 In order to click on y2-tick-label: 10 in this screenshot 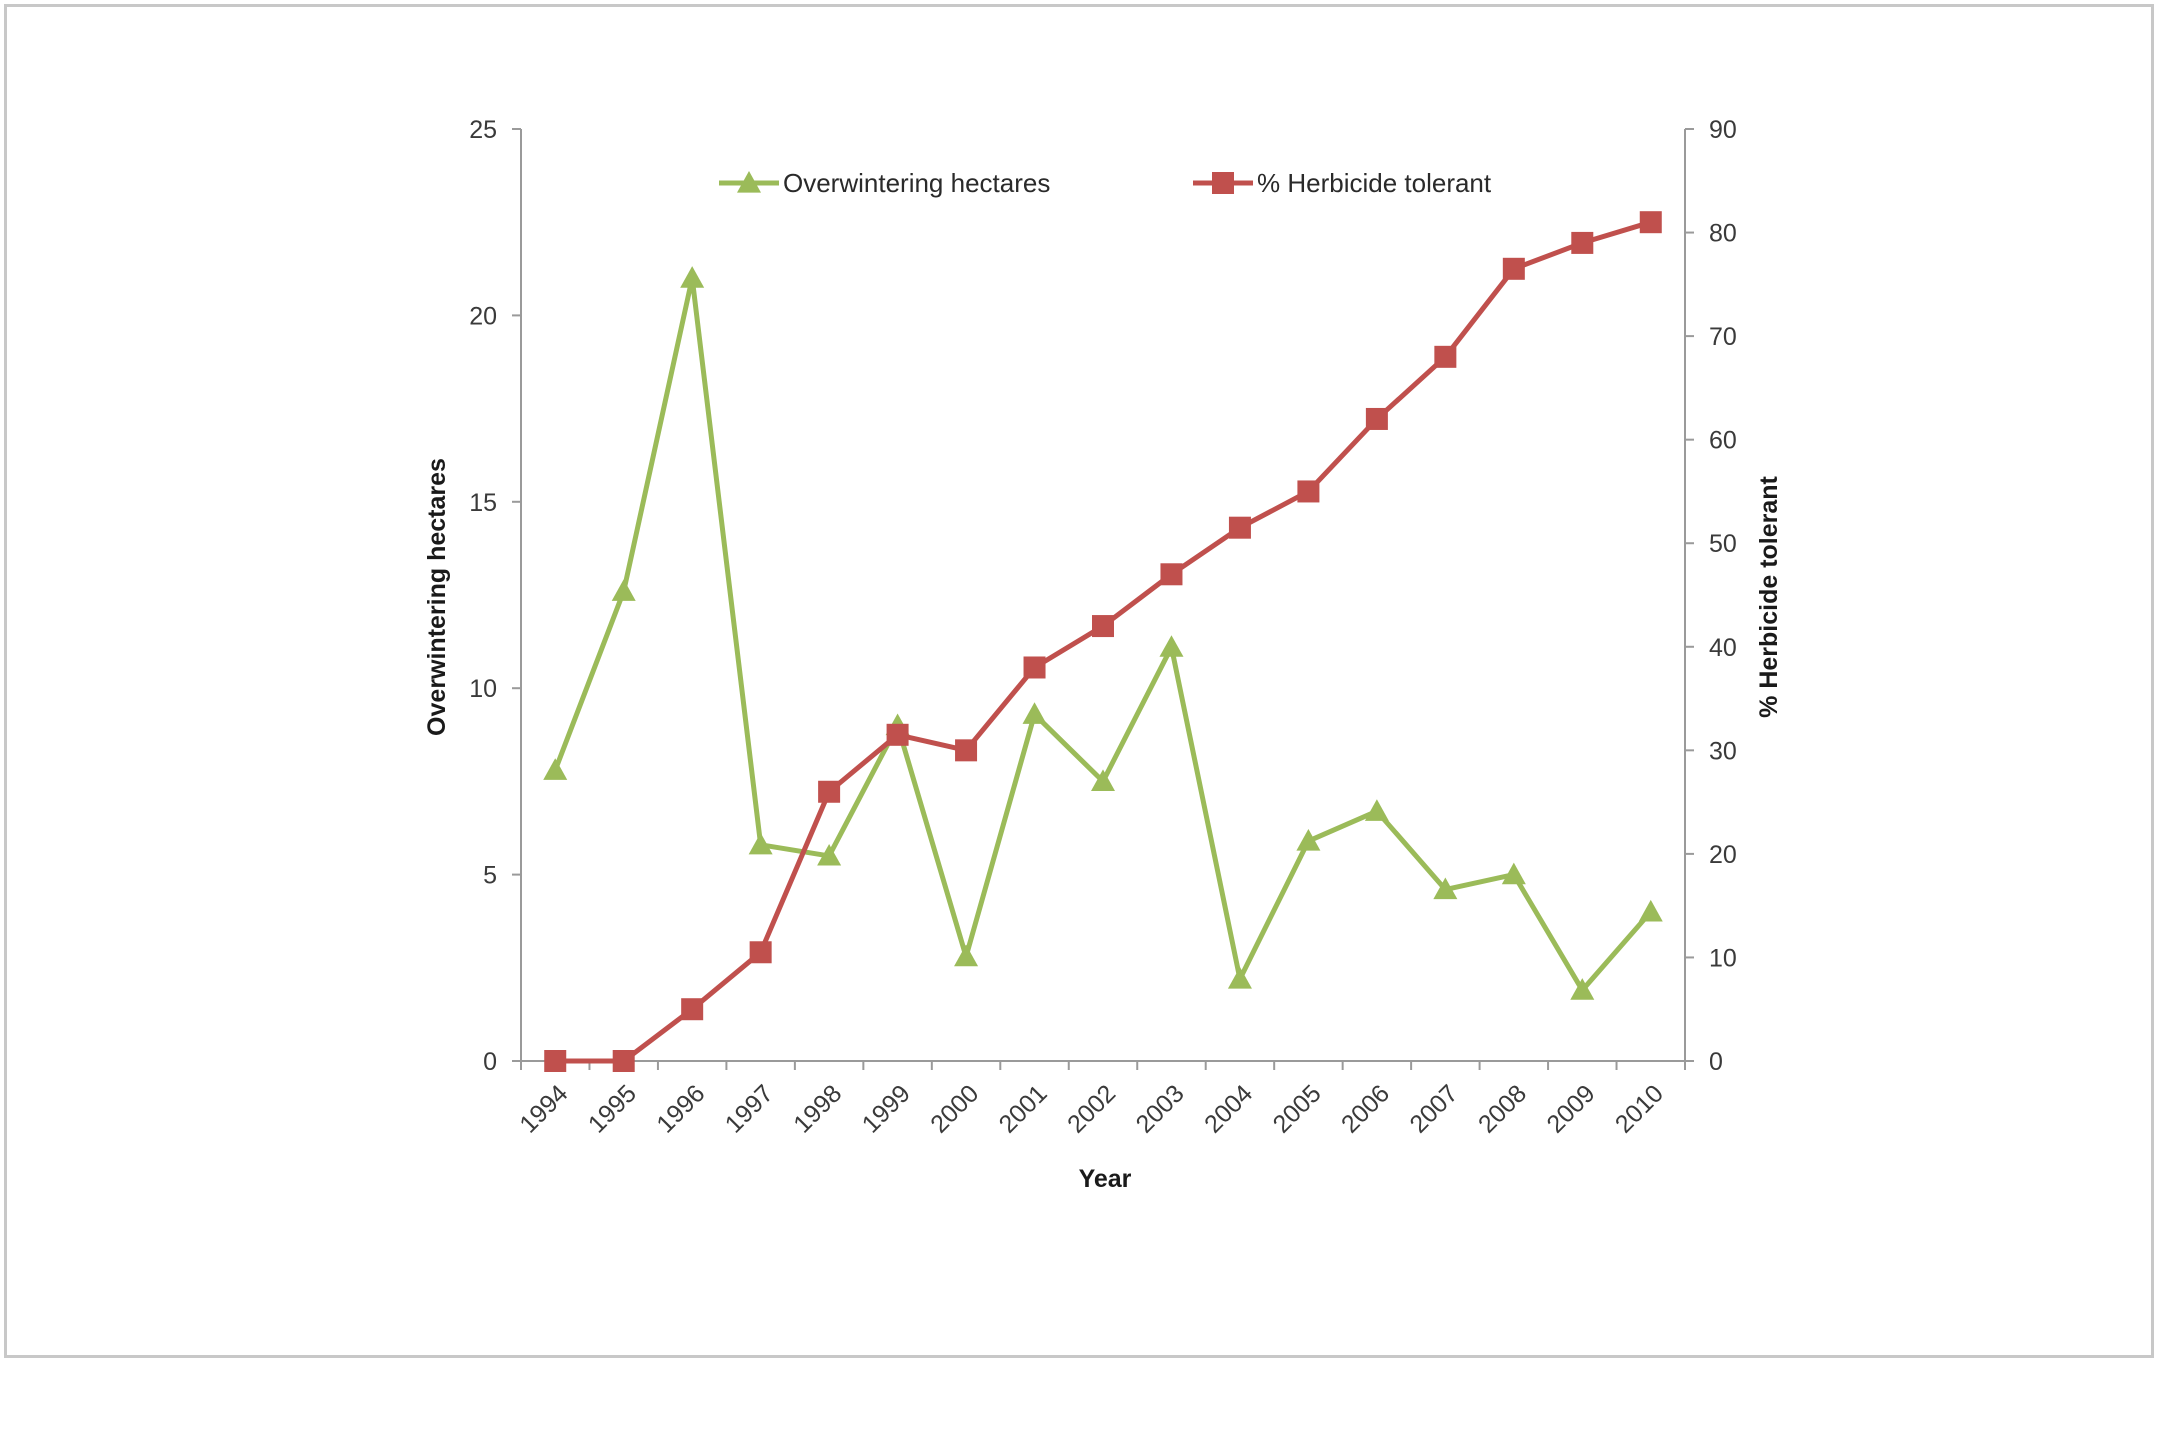, I will do `click(1723, 958)`.